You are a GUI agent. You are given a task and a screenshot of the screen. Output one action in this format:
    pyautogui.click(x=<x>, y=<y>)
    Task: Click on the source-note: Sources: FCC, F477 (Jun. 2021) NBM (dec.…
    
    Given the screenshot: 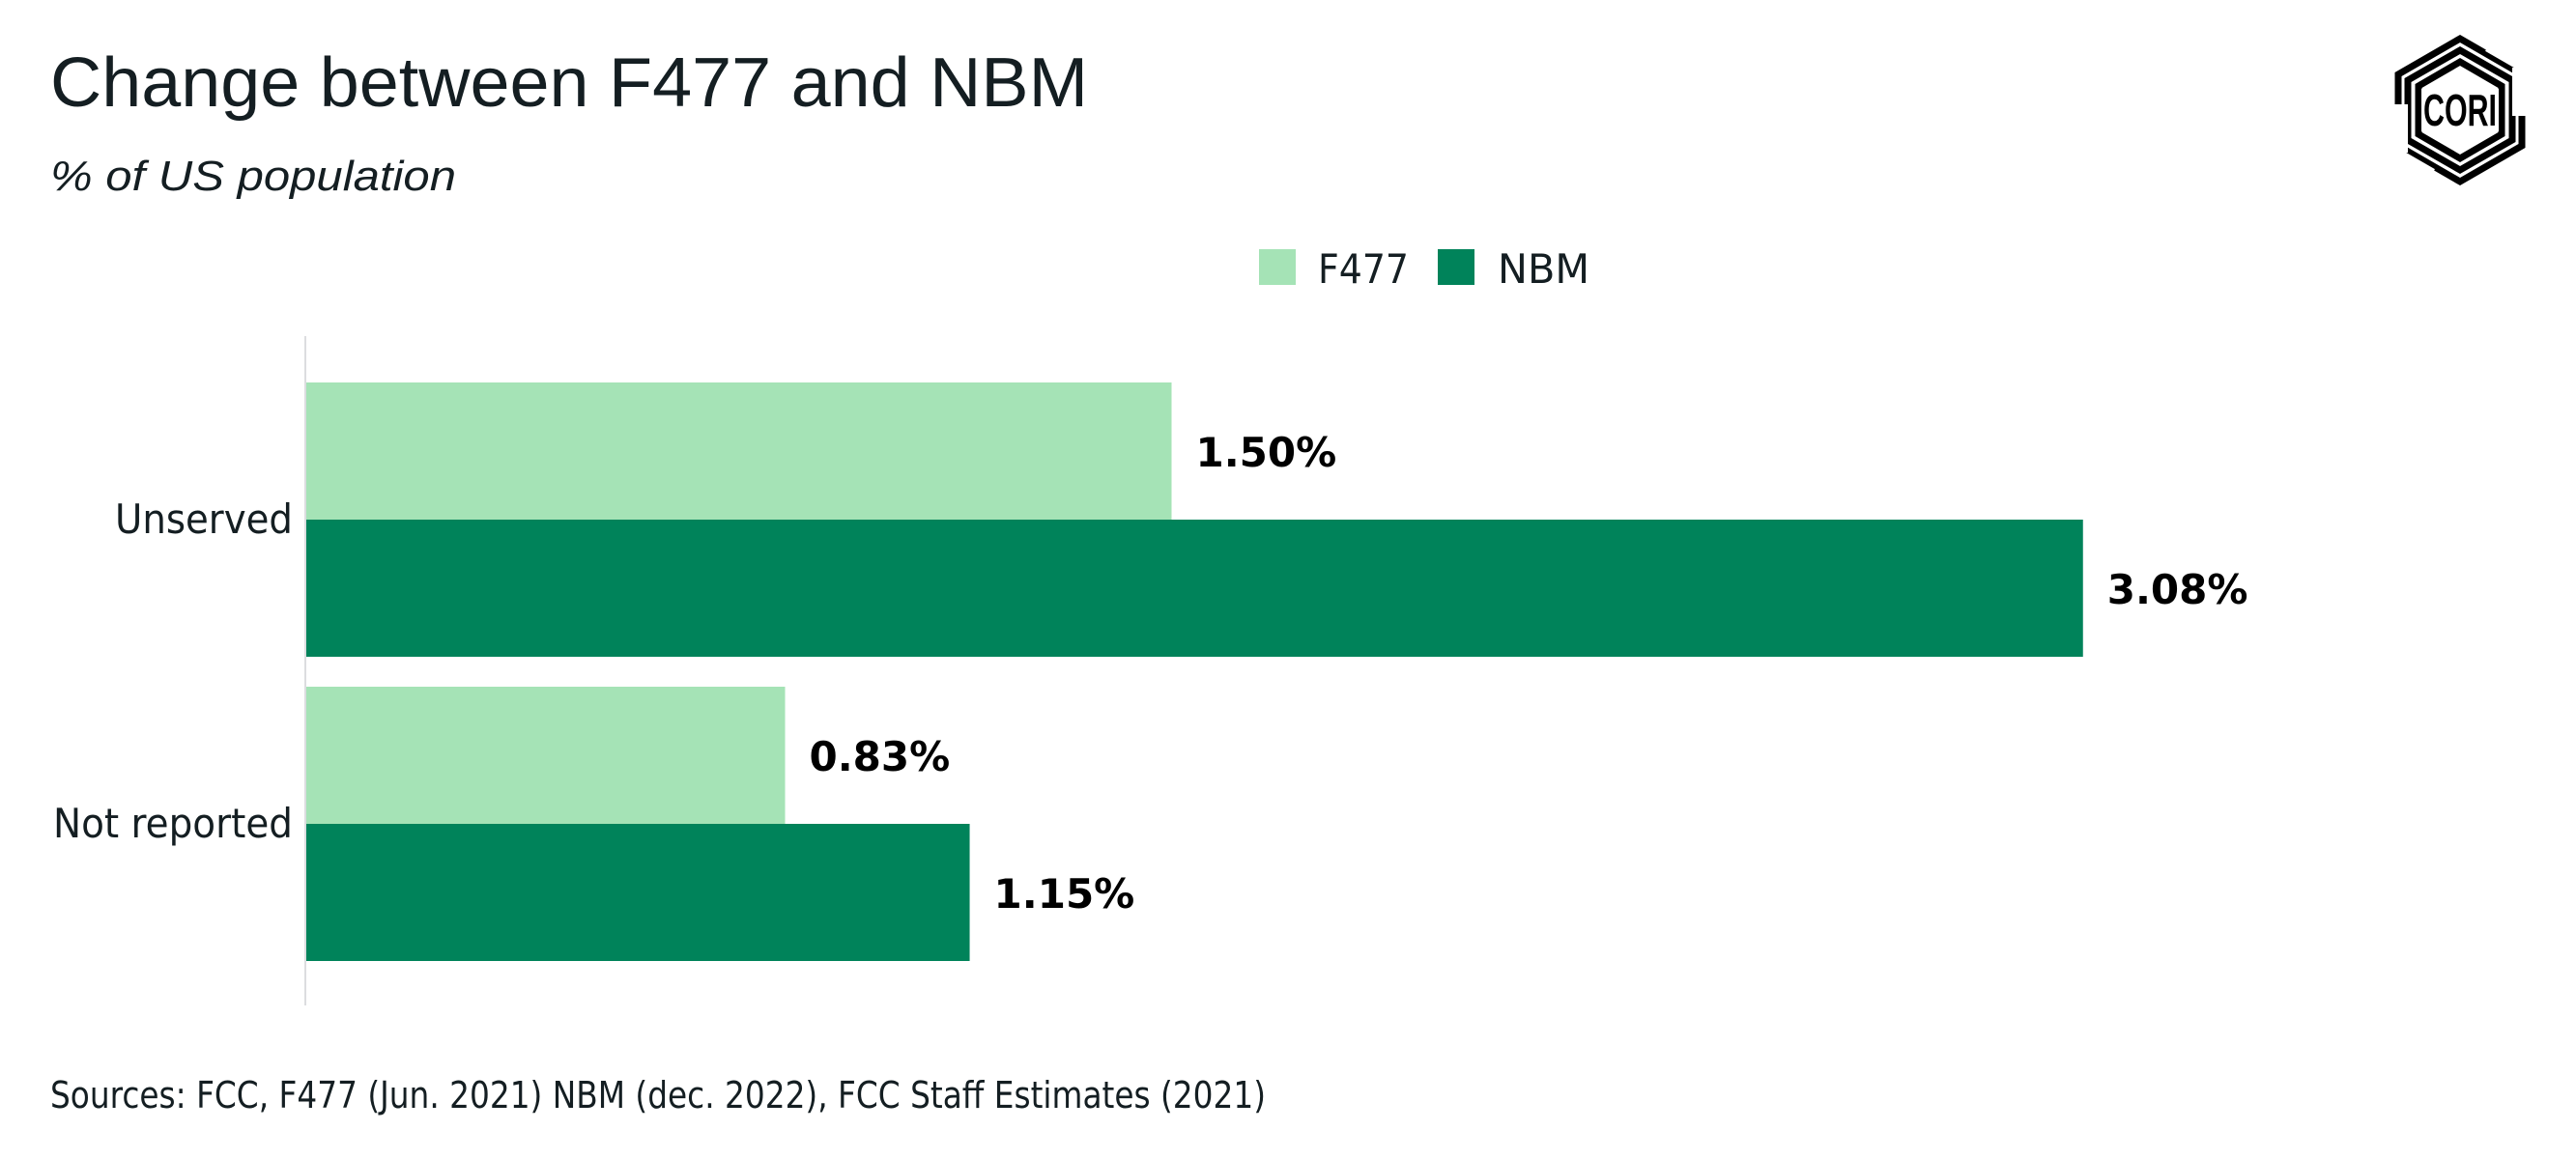 What is the action you would take?
    pyautogui.click(x=658, y=1095)
    